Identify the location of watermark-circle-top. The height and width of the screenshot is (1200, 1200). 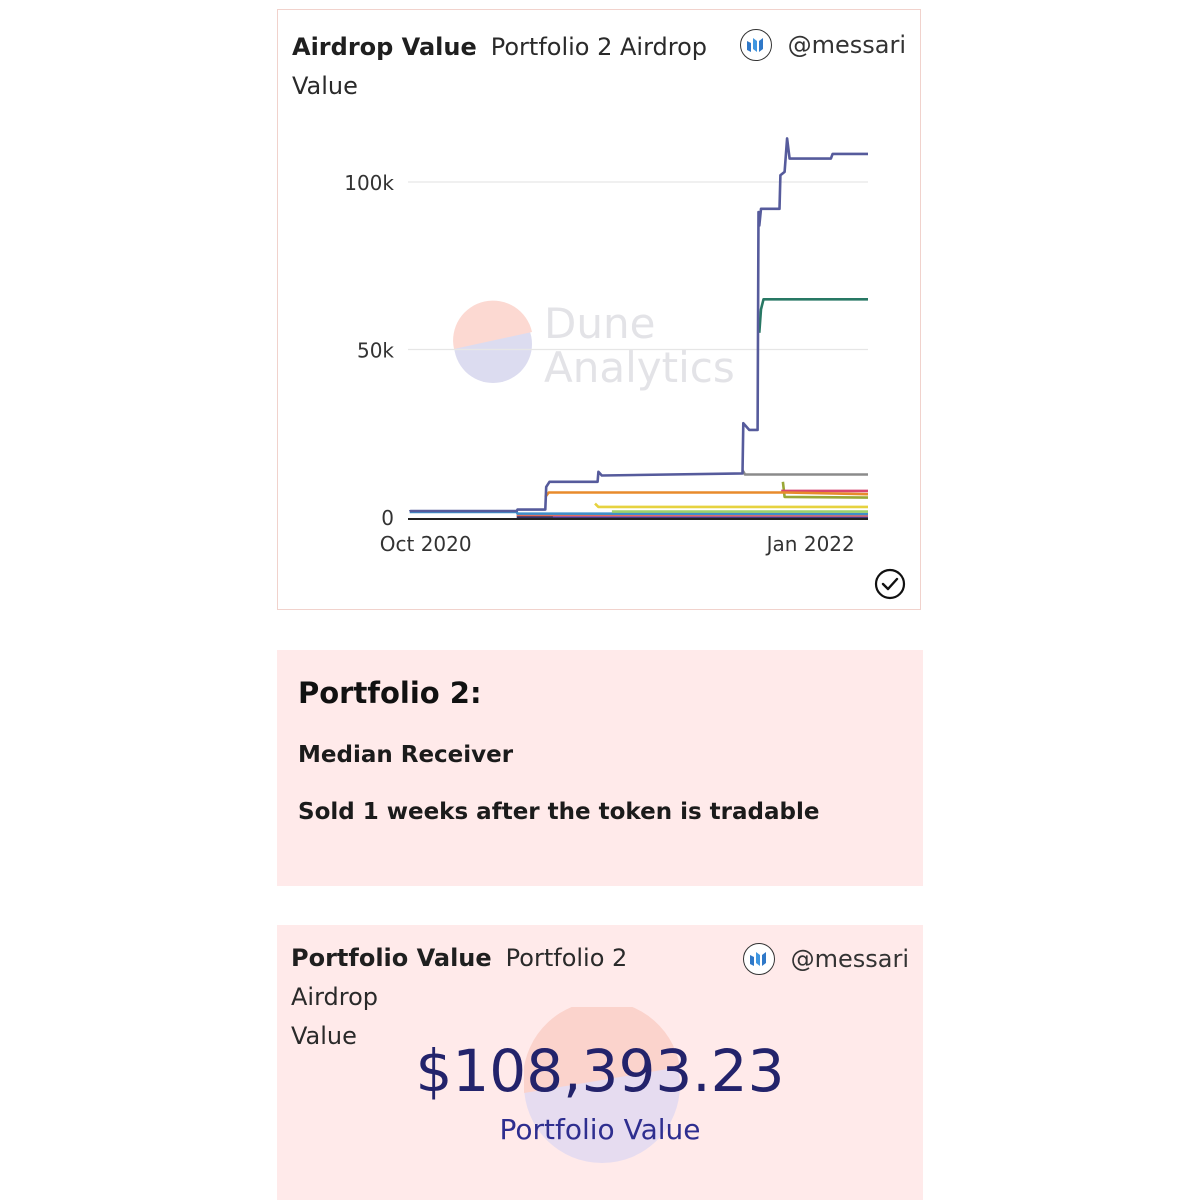
(492, 324).